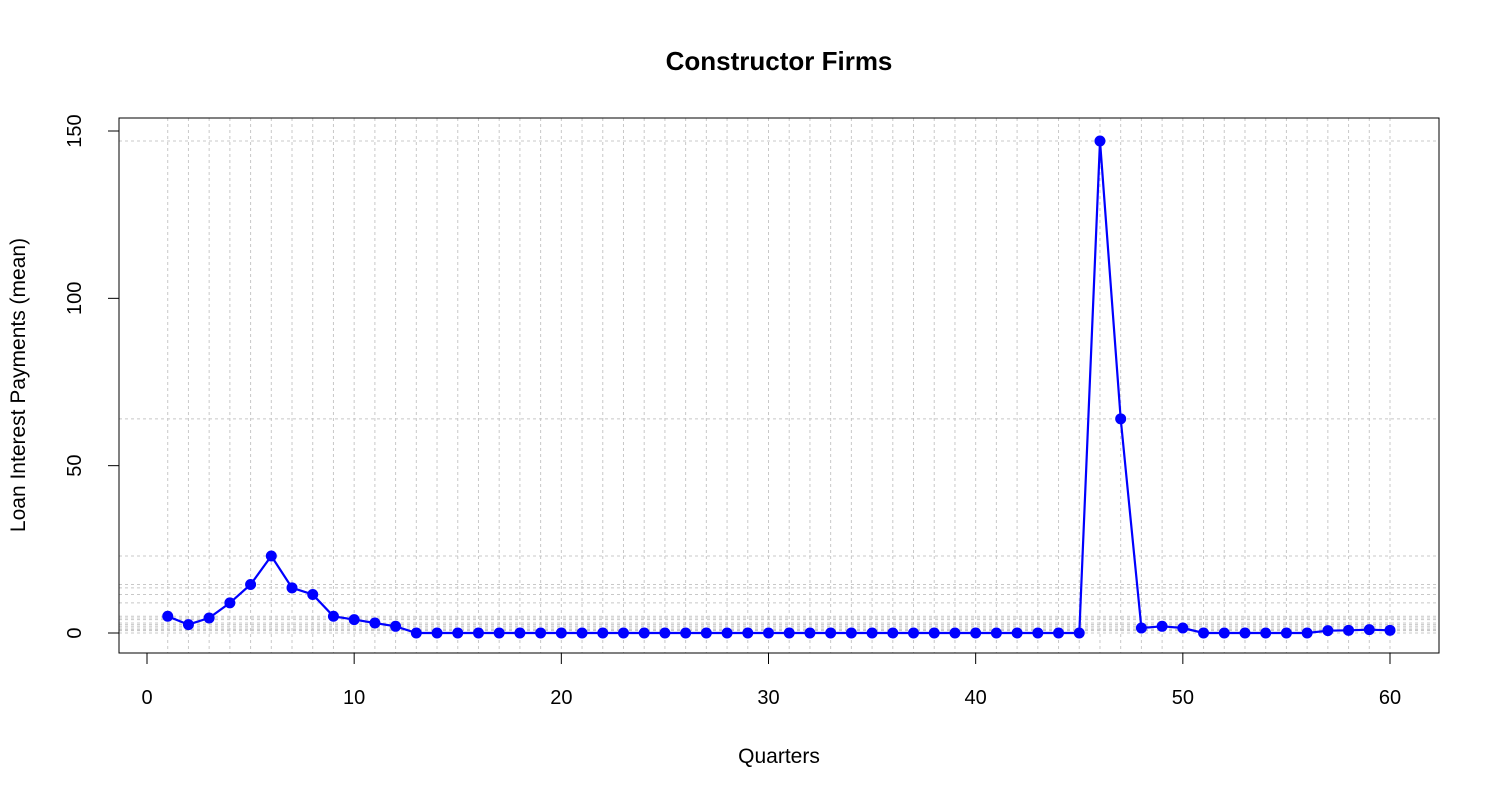 Image resolution: width=1500 pixels, height=800 pixels. I want to click on x-tick-label: 10, so click(354, 698).